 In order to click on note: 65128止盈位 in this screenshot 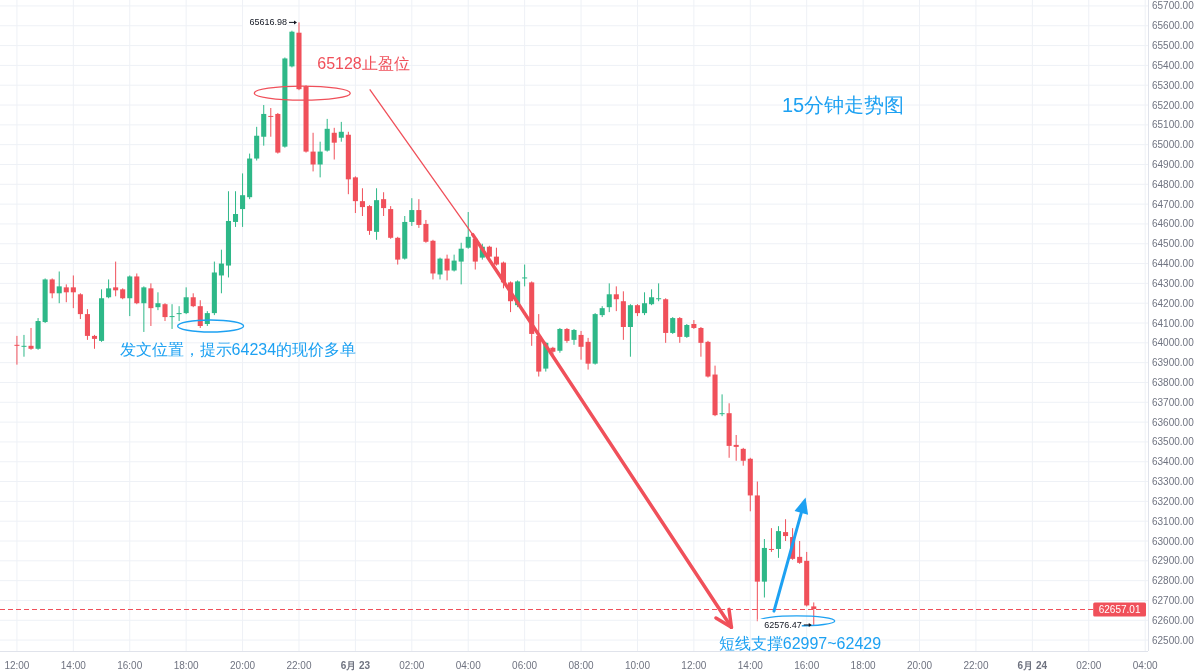, I will do `click(363, 63)`.